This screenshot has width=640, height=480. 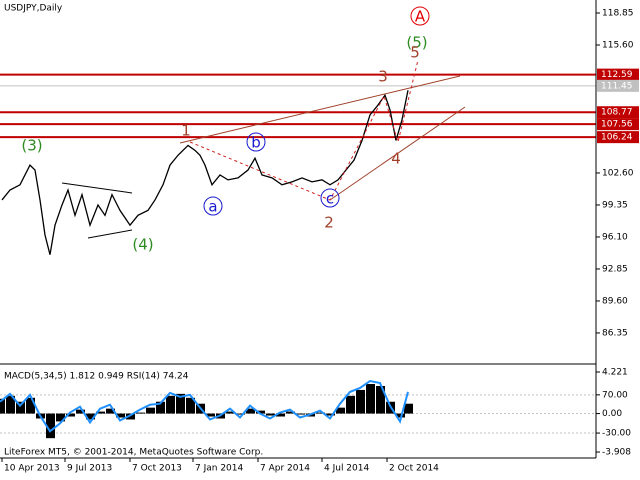 What do you see at coordinates (615, 301) in the screenshot?
I see `y-tick-label: 89.60` at bounding box center [615, 301].